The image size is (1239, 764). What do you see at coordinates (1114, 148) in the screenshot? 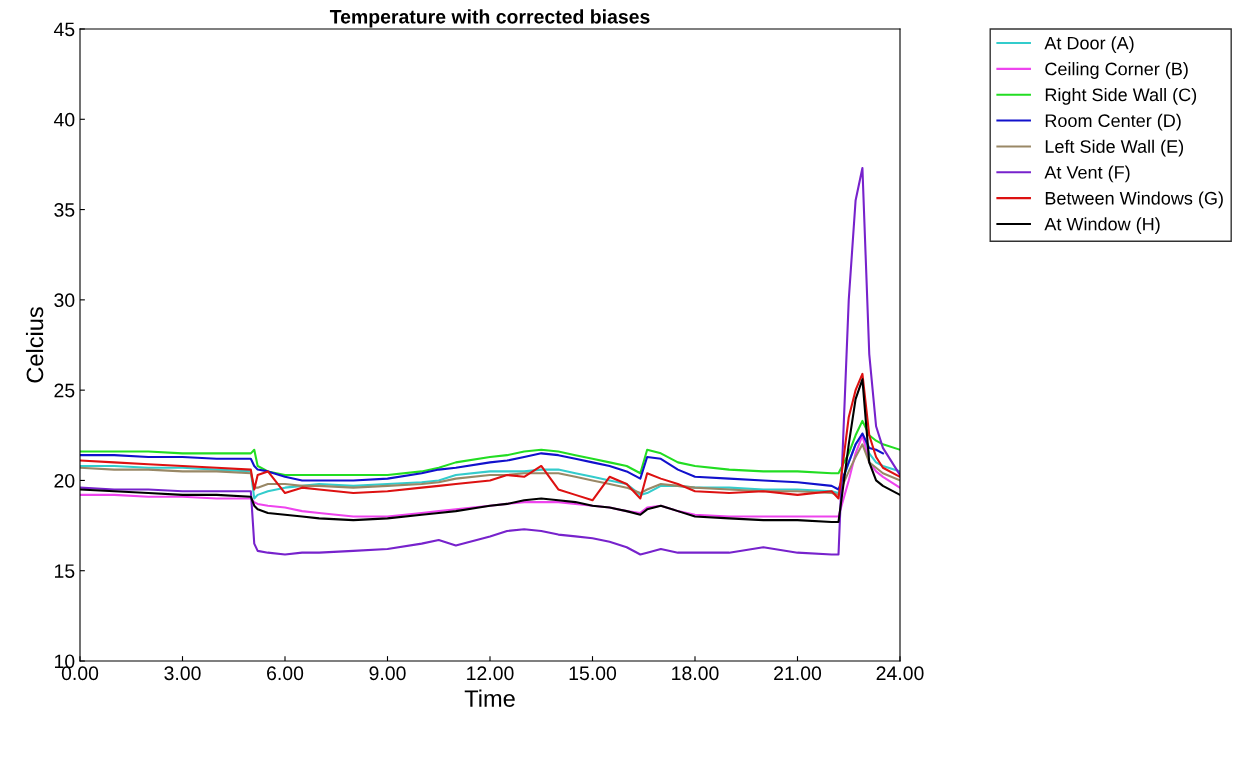
I see `legend-label: Left Side Wall (E)` at bounding box center [1114, 148].